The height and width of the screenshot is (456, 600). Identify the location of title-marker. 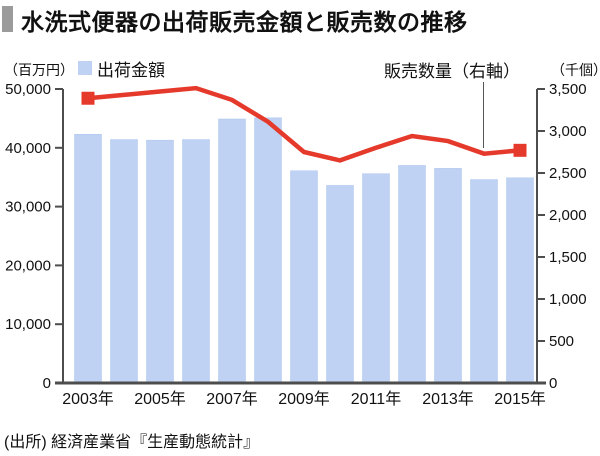
(7, 19).